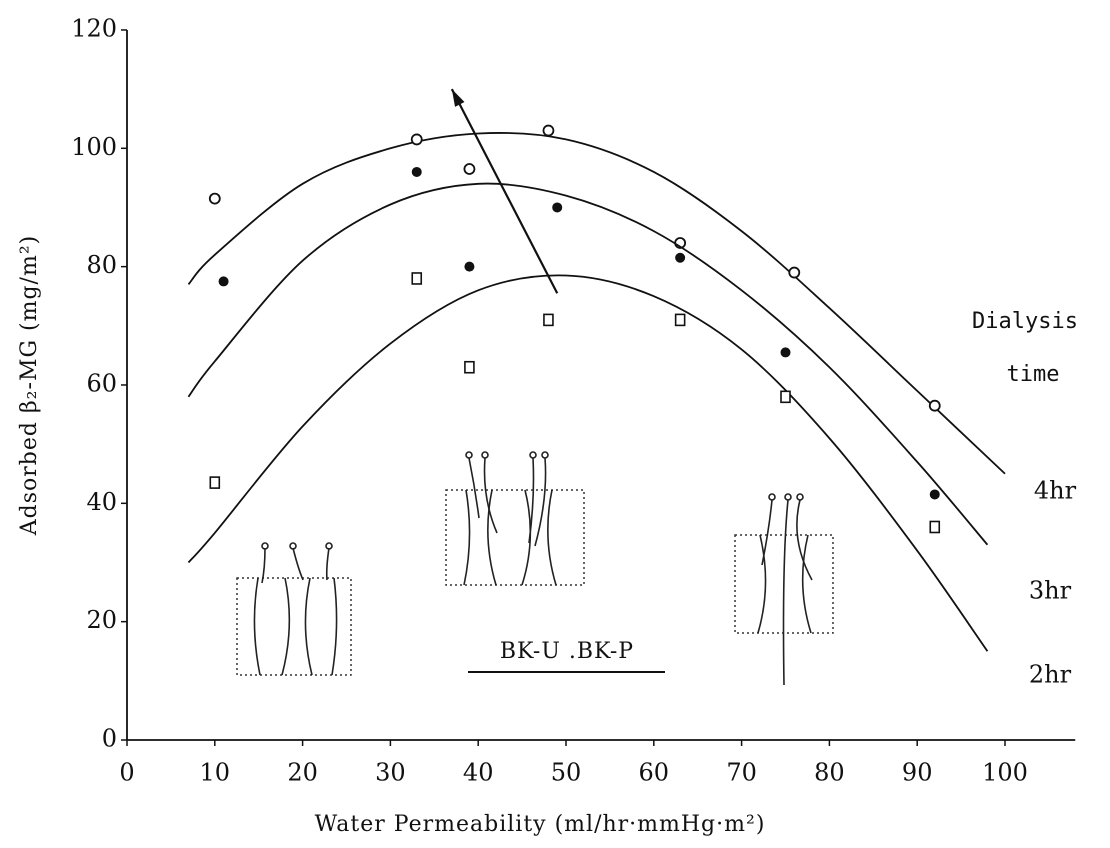 This screenshot has height=848, width=1110. I want to click on x-tick-label: 20, so click(302, 773).